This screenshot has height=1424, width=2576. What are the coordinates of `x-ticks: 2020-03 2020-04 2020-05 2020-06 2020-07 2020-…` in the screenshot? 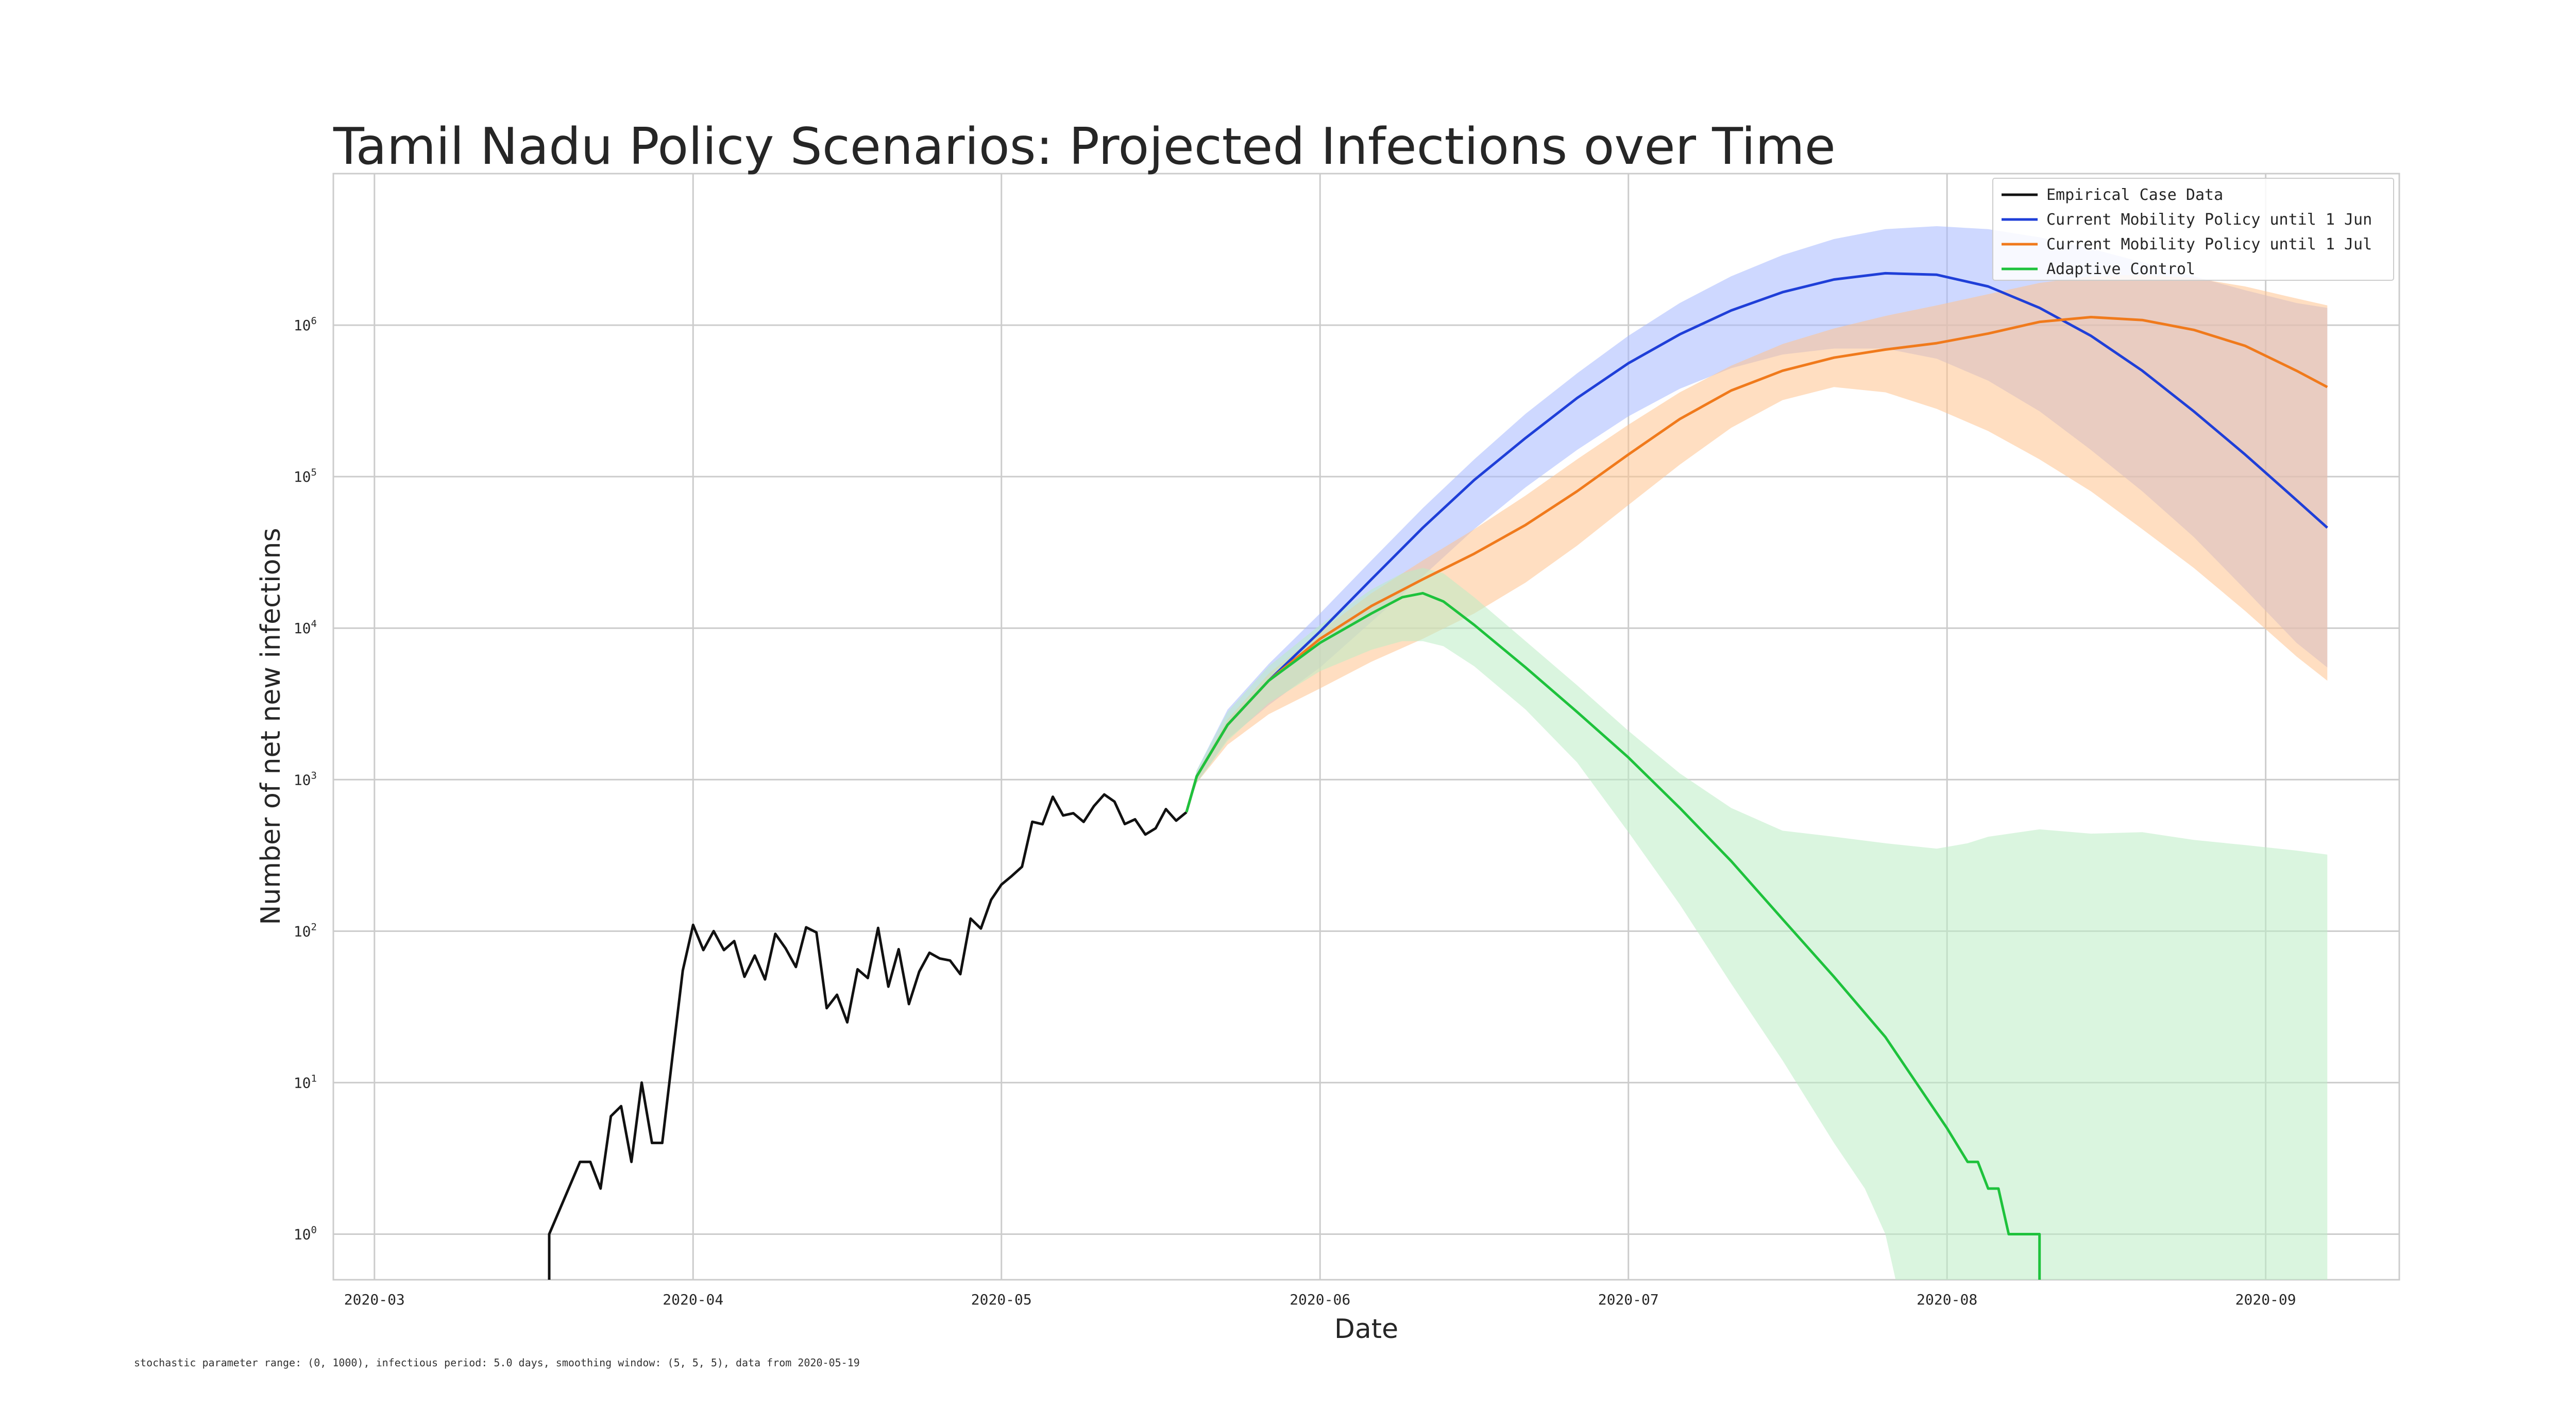 It's located at (1320, 1299).